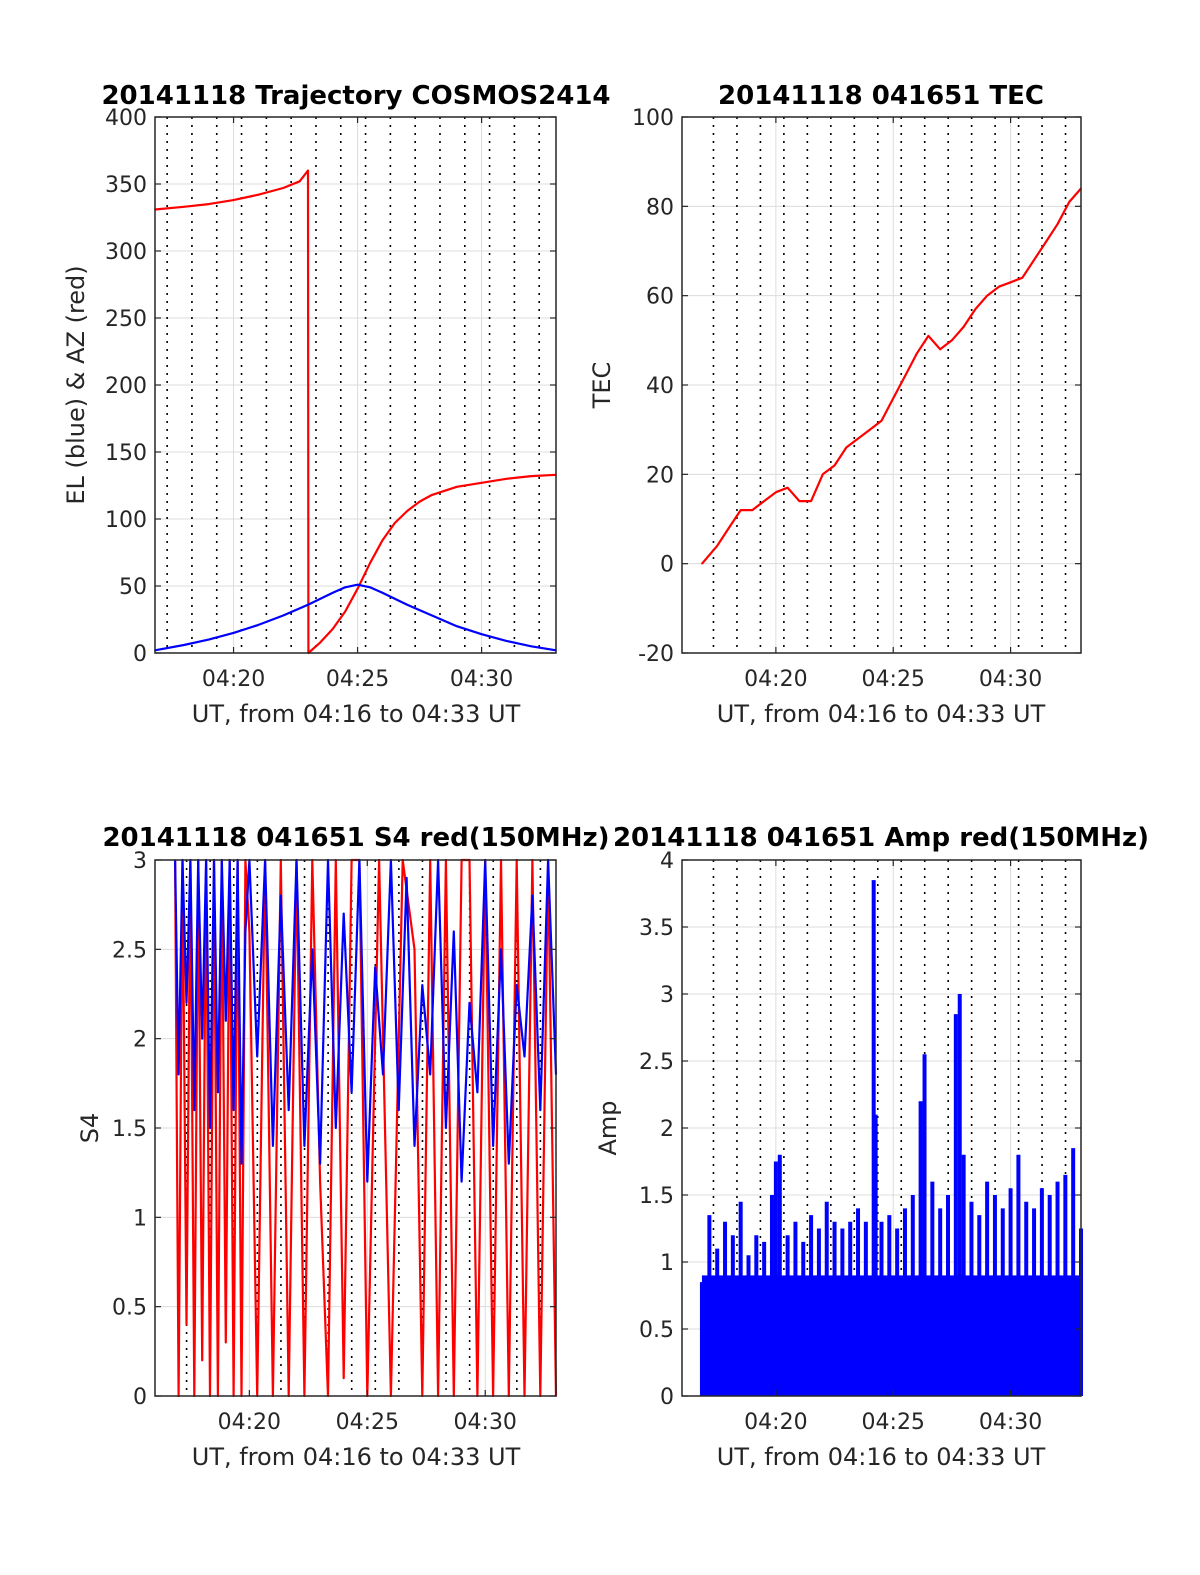 Image resolution: width=1200 pixels, height=1575 pixels. I want to click on amp-noise-fill, so click(891, 1335).